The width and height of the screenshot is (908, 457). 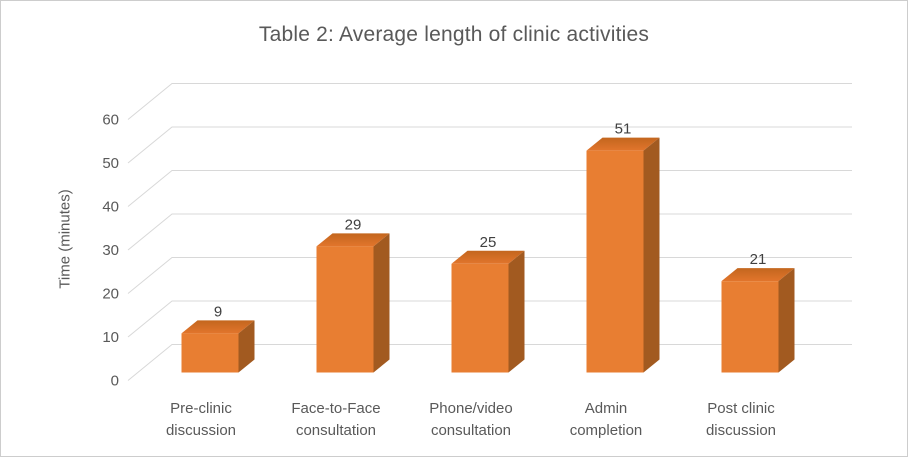 I want to click on bar-data-label: 51, so click(x=623, y=129).